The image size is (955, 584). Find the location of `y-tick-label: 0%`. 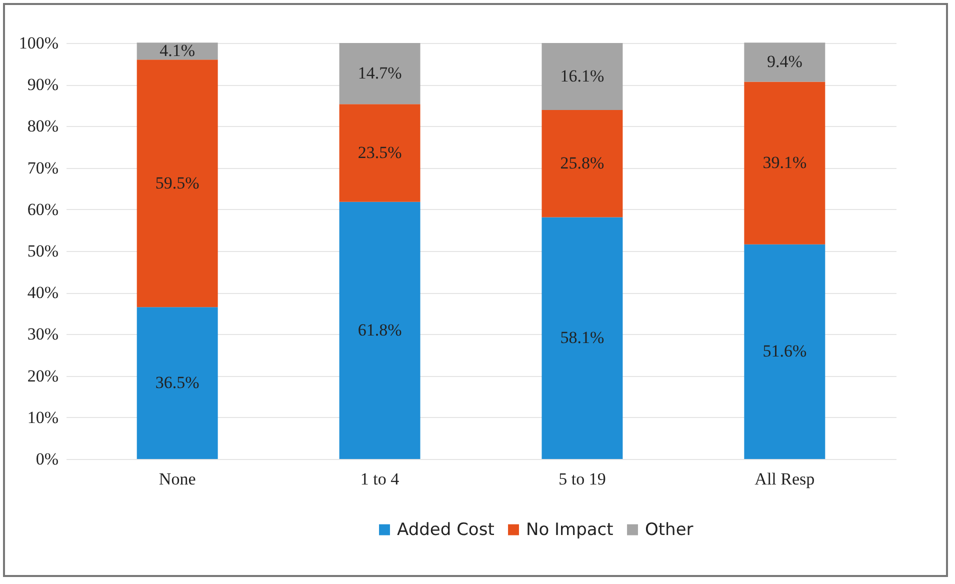

y-tick-label: 0% is located at coordinates (47, 459).